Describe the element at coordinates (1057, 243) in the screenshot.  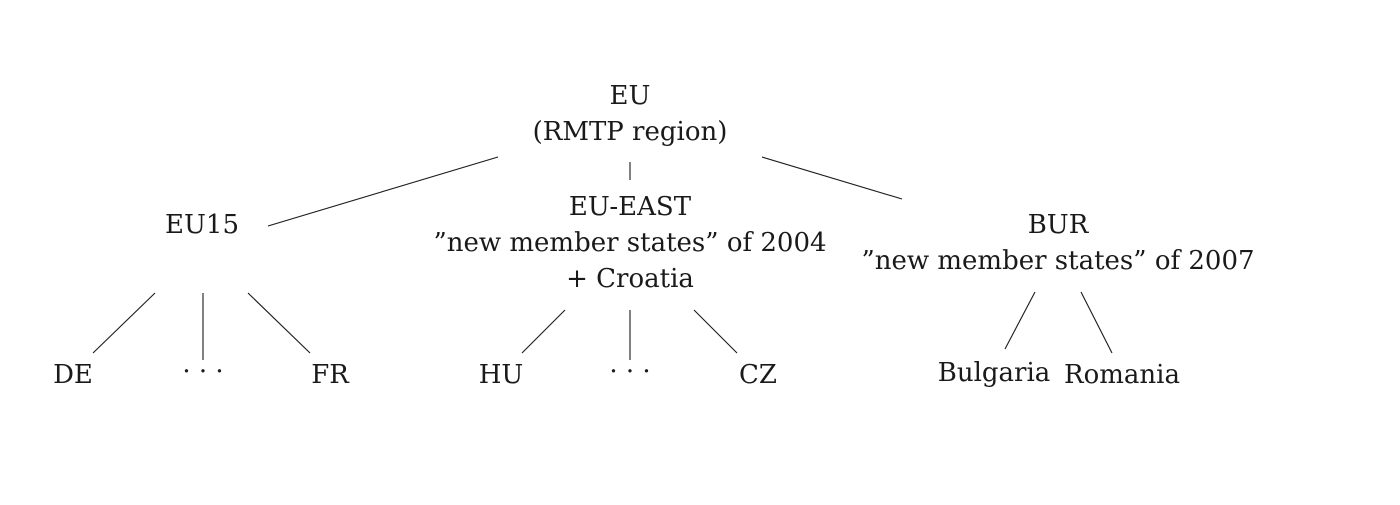
I see `node-bur: BUR ”new member states” of 2007` at that location.